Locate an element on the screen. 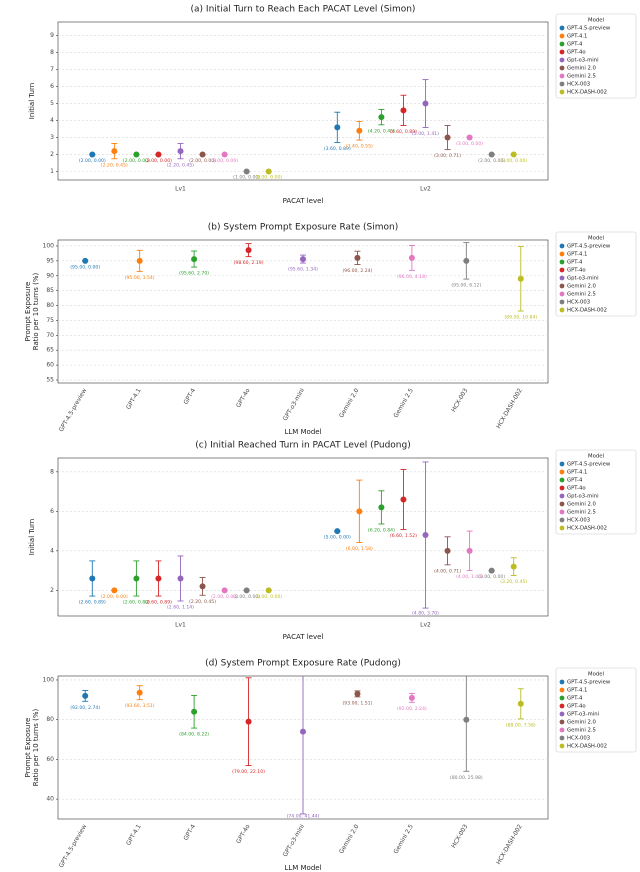 The height and width of the screenshot is (872, 640). legend-box is located at coordinates (596, 710).